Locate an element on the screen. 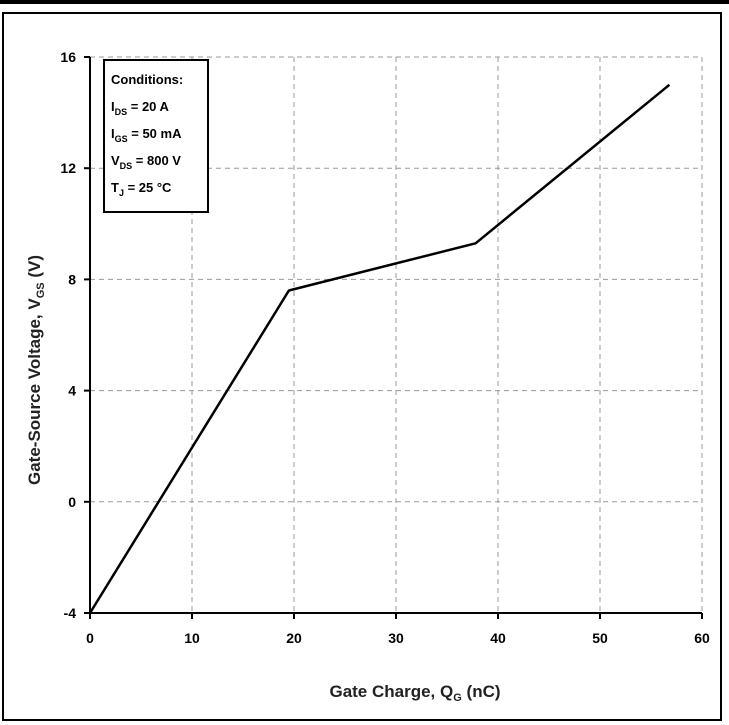 This screenshot has height=725, width=729. y-tick-label: 8 is located at coordinates (72, 279).